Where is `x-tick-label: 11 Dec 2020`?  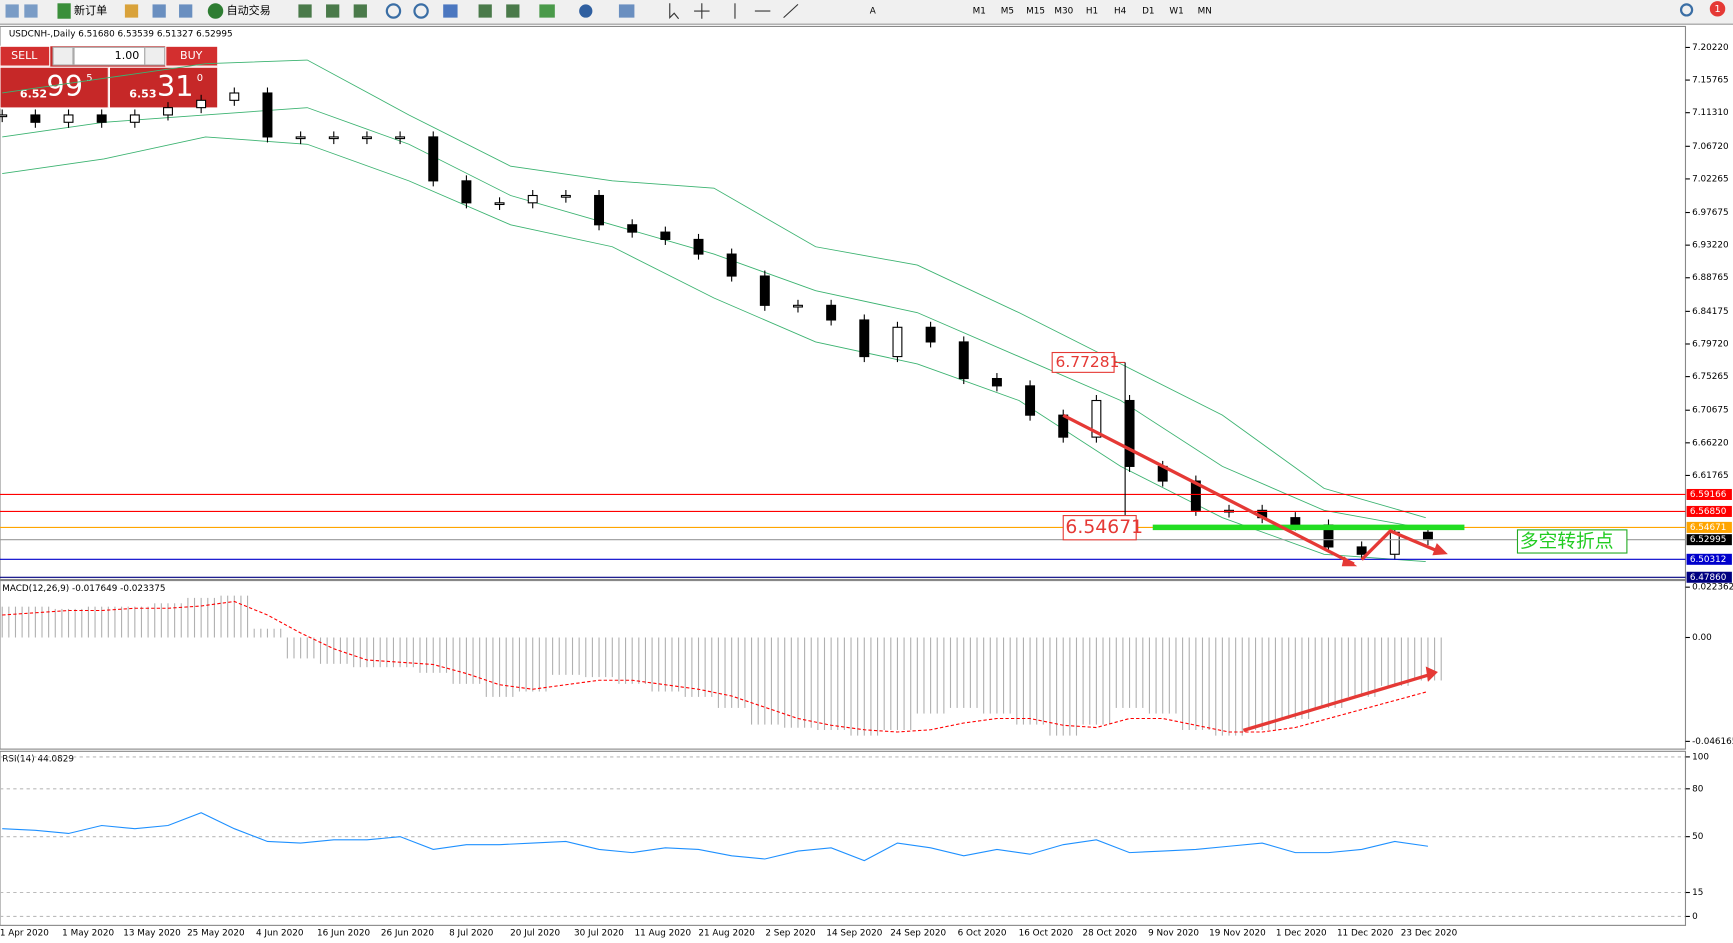
x-tick-label: 11 Dec 2020 is located at coordinates (1365, 934).